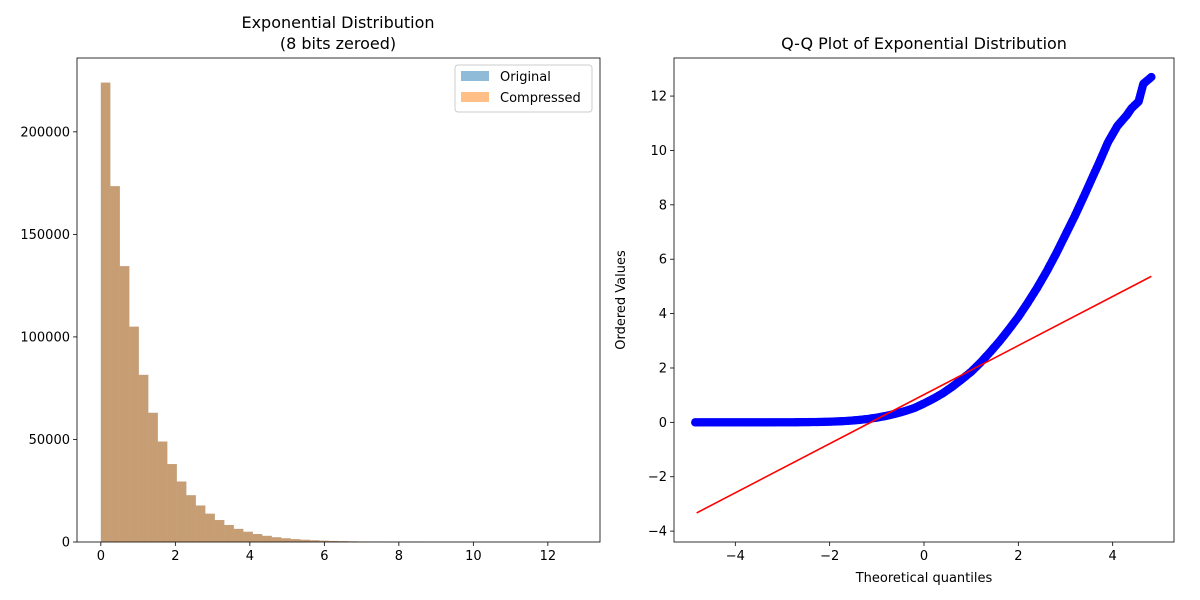 This screenshot has height=600, width=1200. Describe the element at coordinates (658, 97) in the screenshot. I see `y-tick-label: 12` at that location.